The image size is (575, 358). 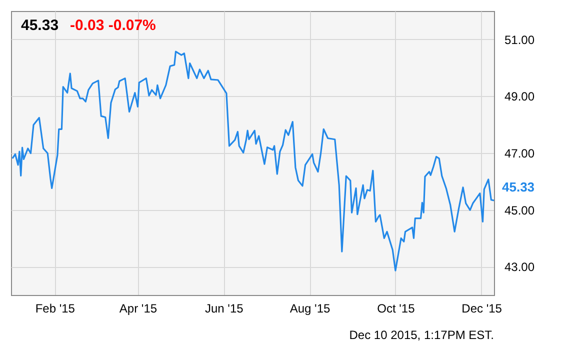 I want to click on y-tick-label: 49.00, so click(x=519, y=97).